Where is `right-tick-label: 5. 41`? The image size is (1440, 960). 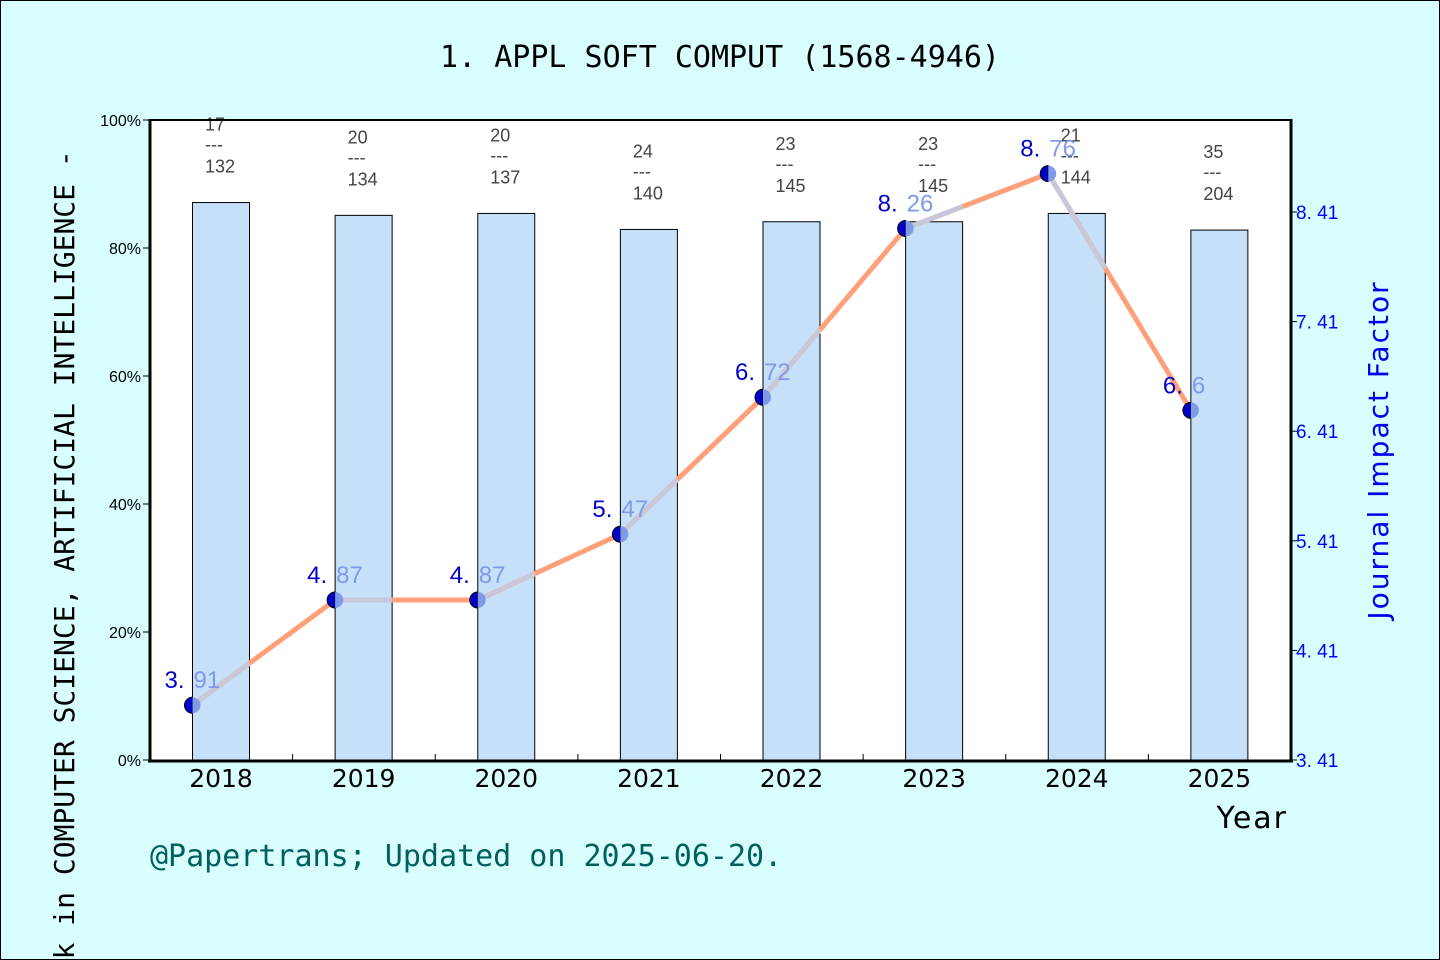
right-tick-label: 5. 41 is located at coordinates (1317, 542).